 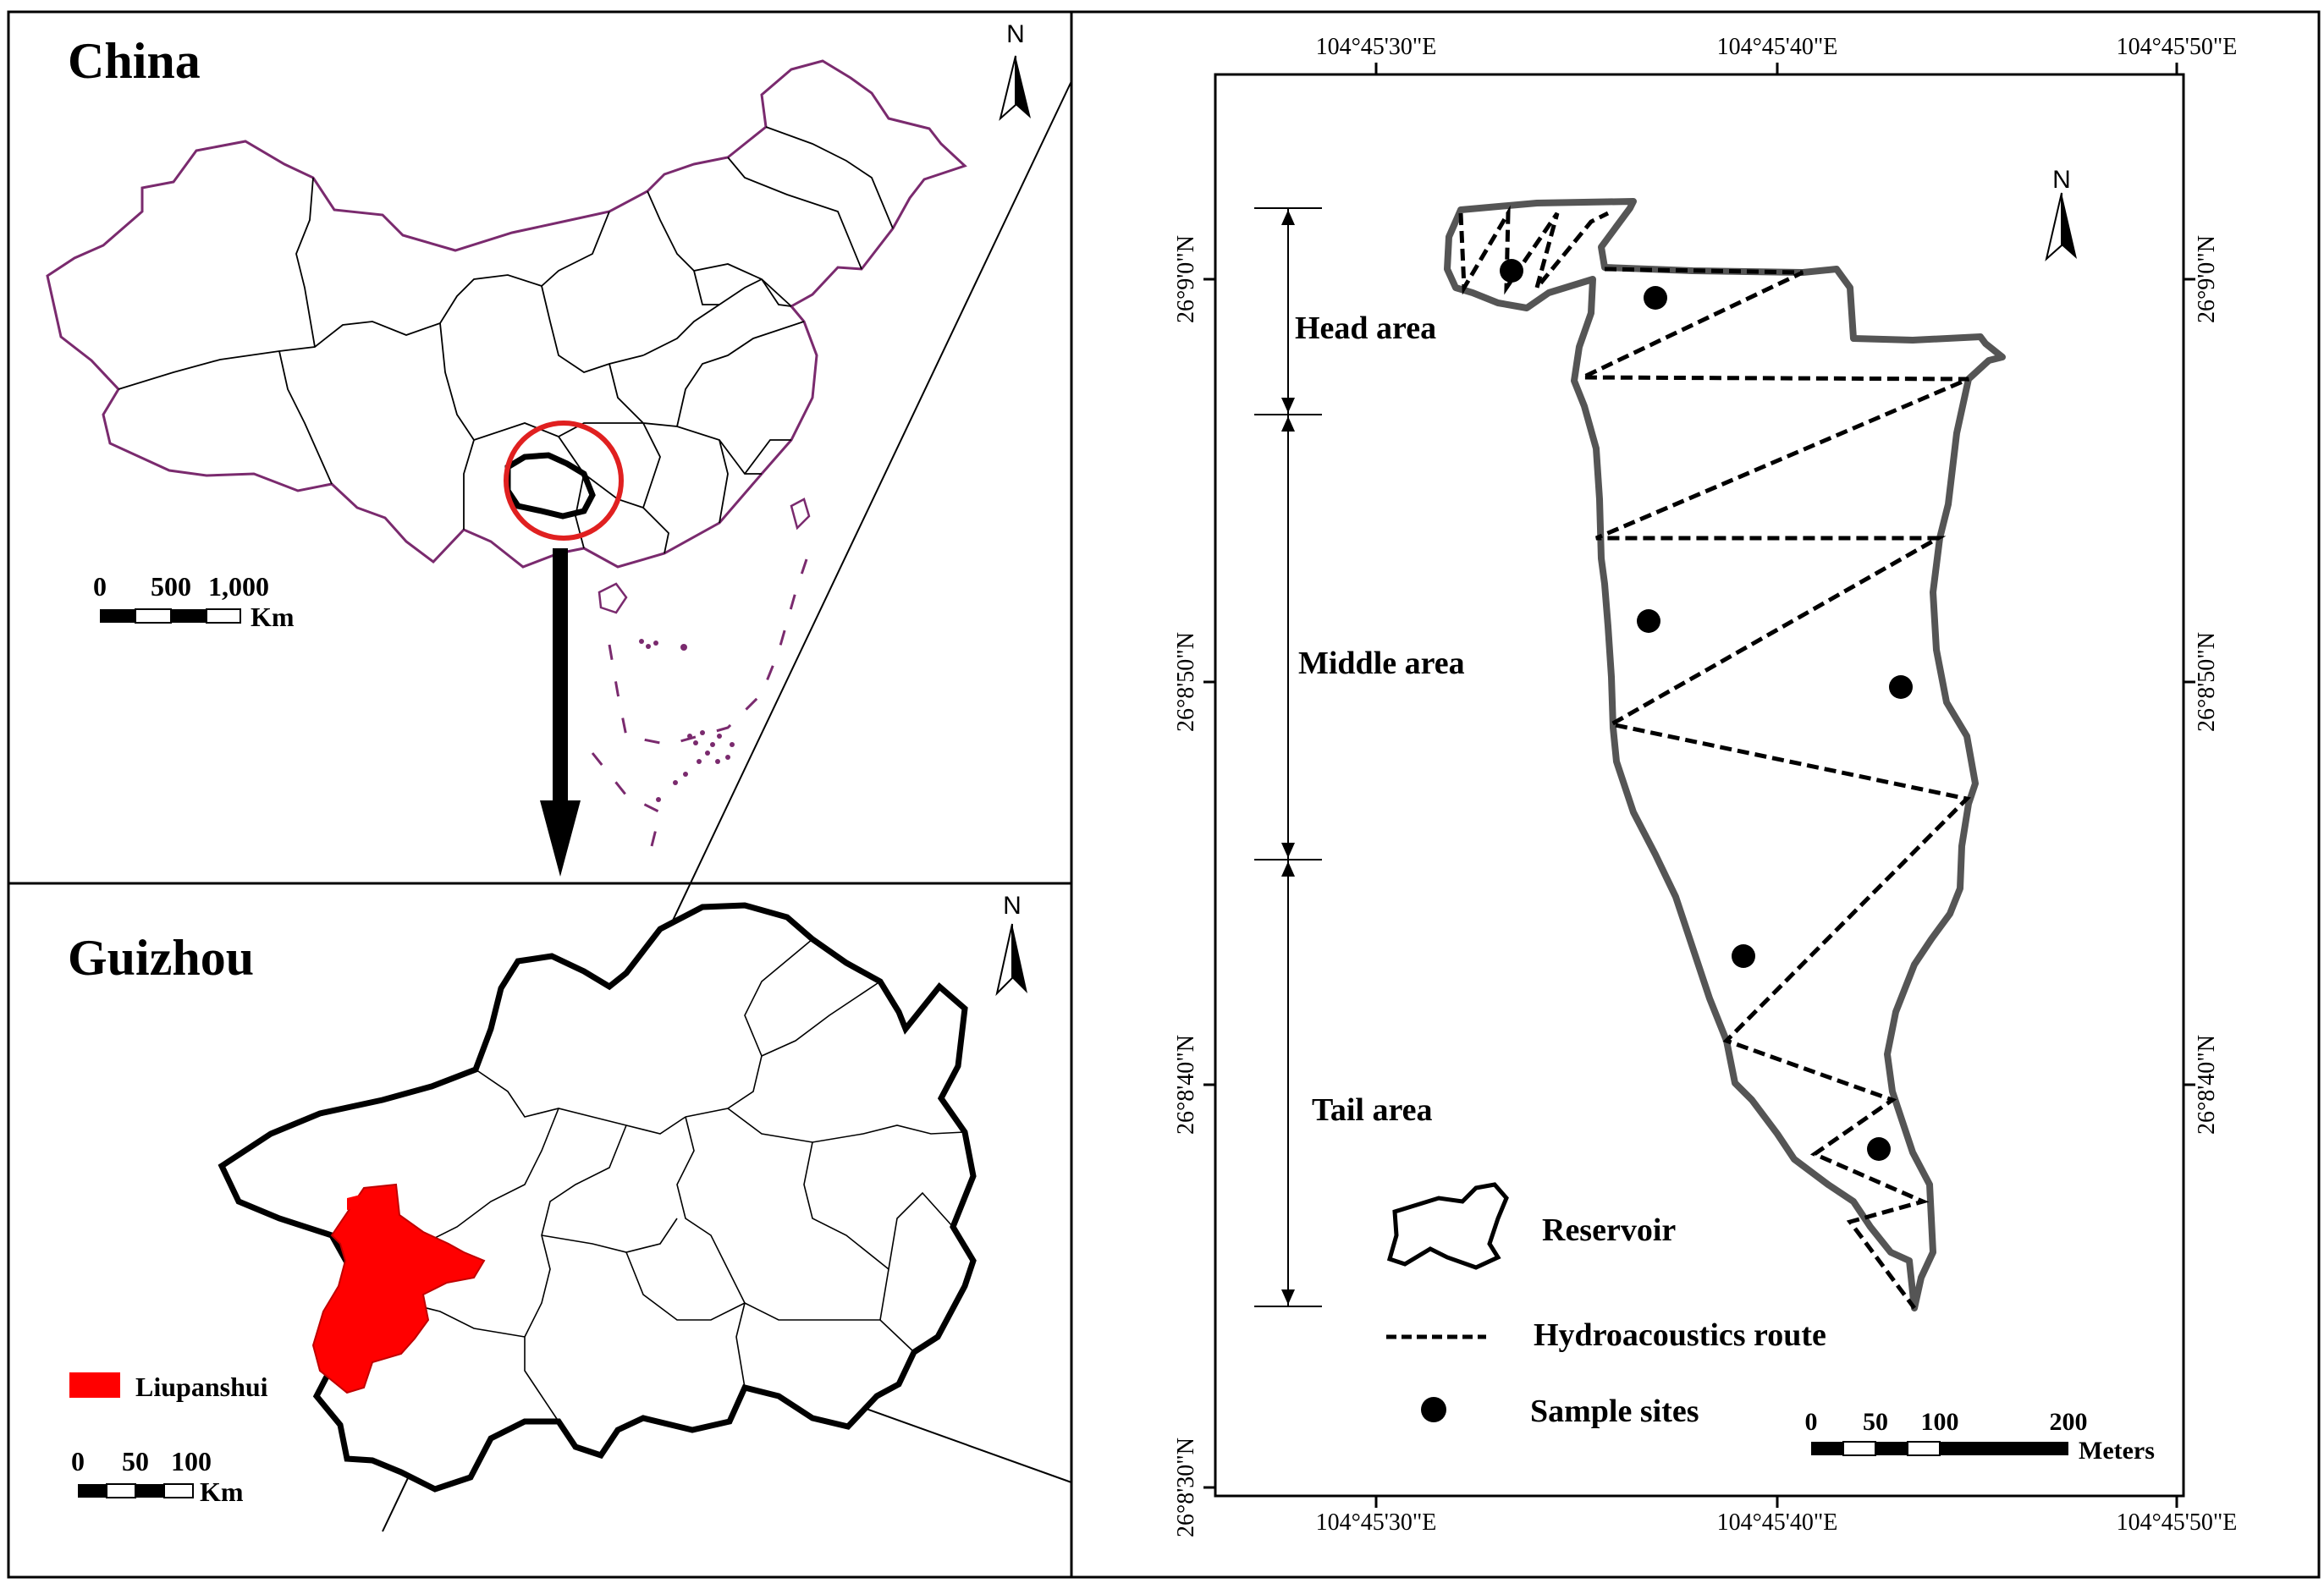 What do you see at coordinates (1376, 1522) in the screenshot?
I see `lon-label-bottom-0: 104°45'30"E` at bounding box center [1376, 1522].